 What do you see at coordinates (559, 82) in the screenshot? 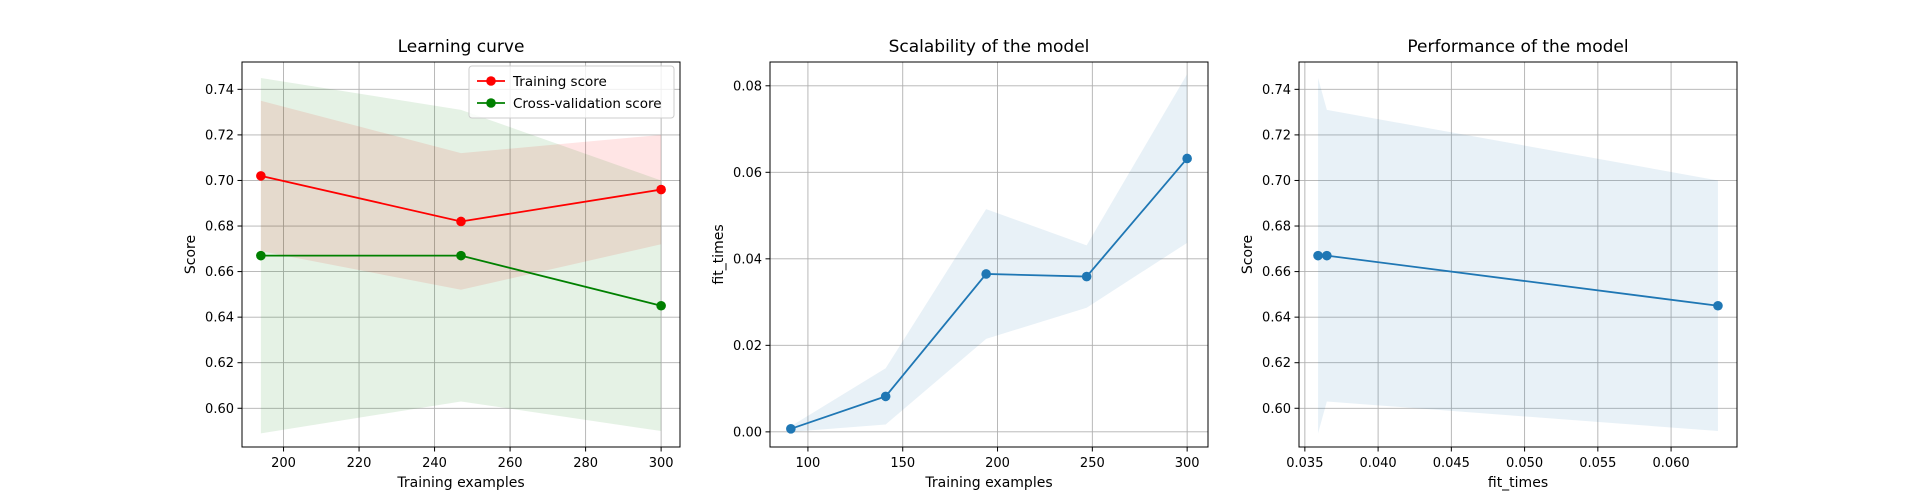
I see `legend-entry-label: Training score` at bounding box center [559, 82].